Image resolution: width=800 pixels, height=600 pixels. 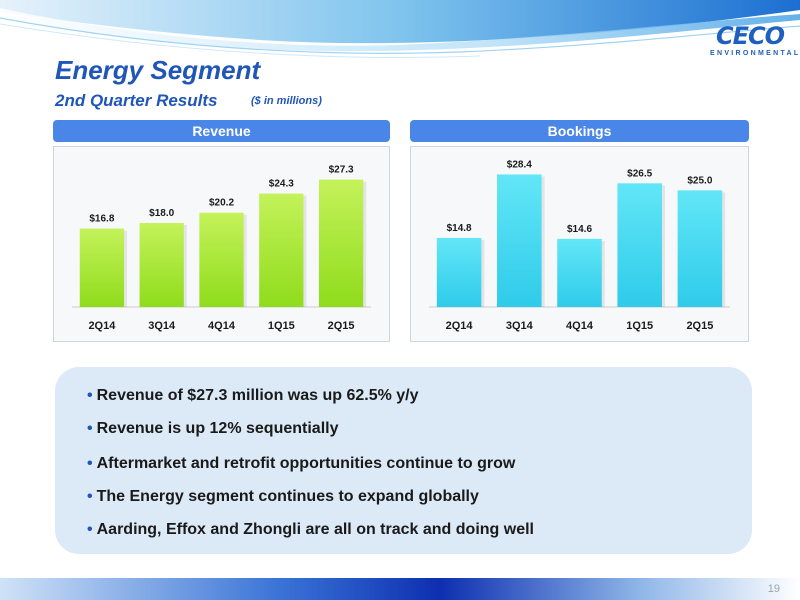 What do you see at coordinates (579, 229) in the screenshot?
I see `data-label: $14.6` at bounding box center [579, 229].